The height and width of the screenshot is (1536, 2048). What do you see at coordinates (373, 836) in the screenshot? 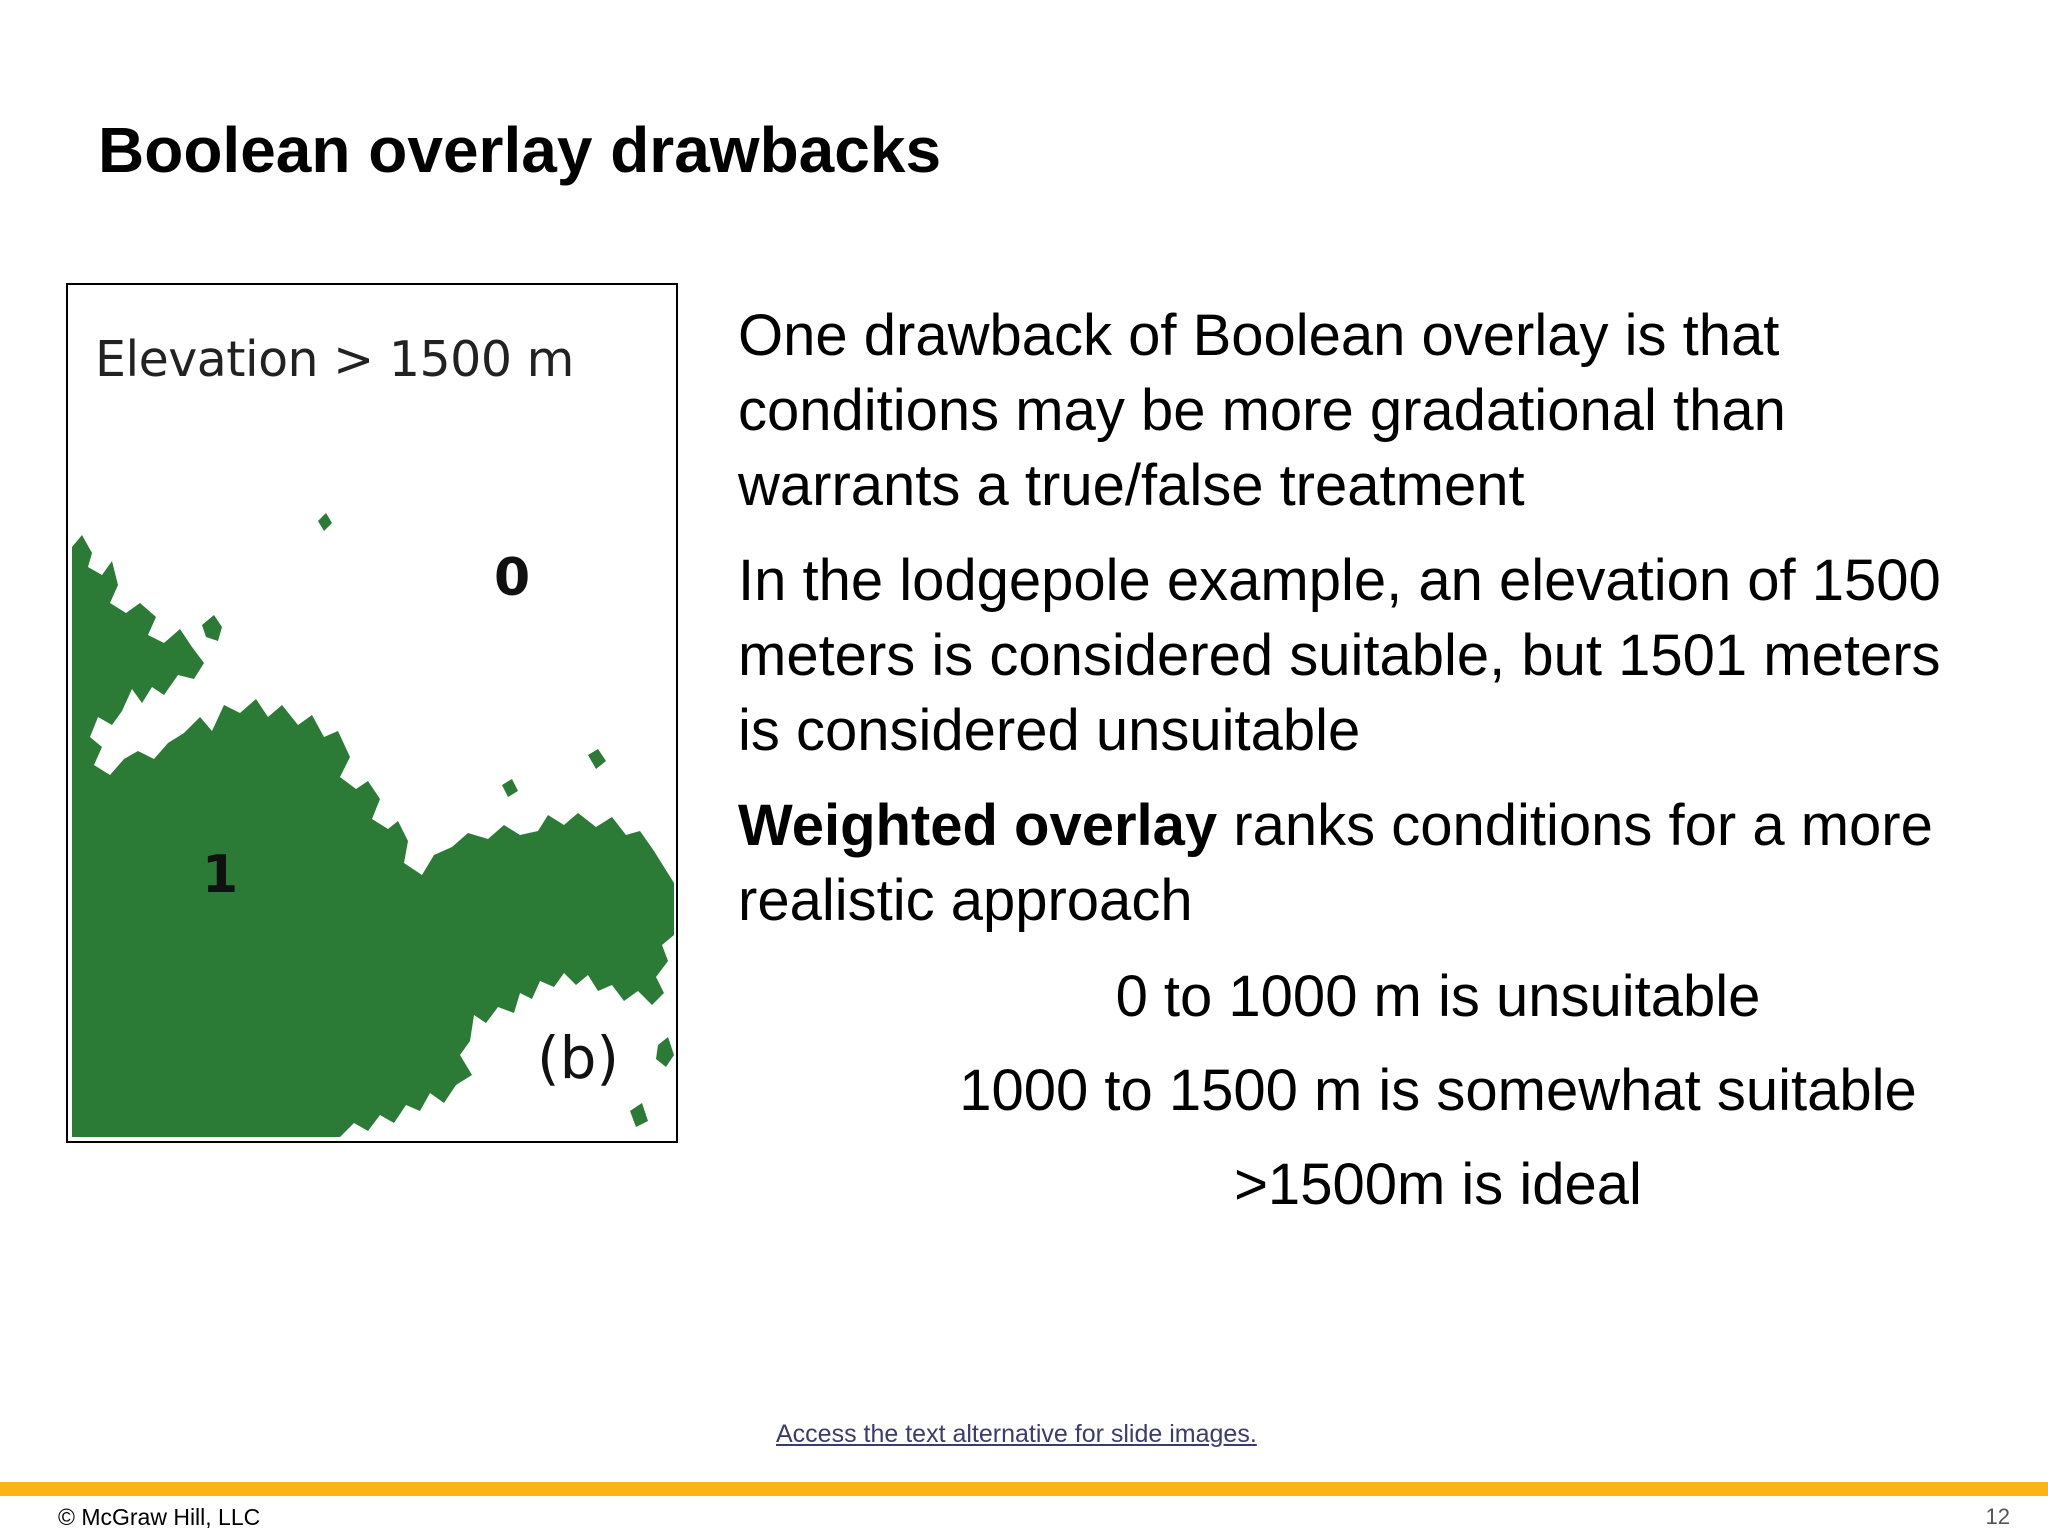
I see `suitable-area-shape` at bounding box center [373, 836].